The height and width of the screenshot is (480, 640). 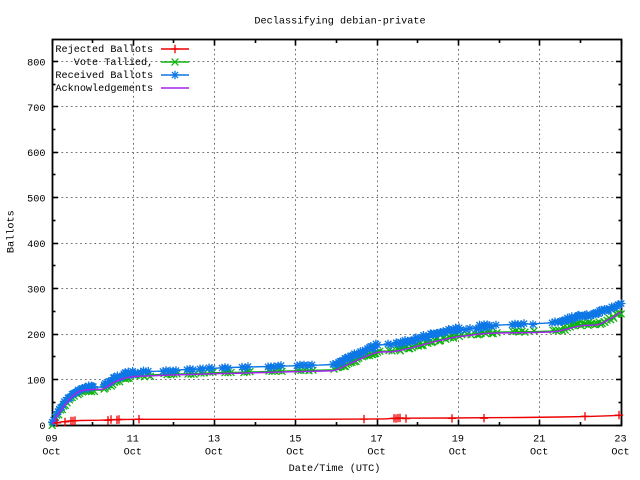 I want to click on svg-text: 17, so click(x=376, y=440).